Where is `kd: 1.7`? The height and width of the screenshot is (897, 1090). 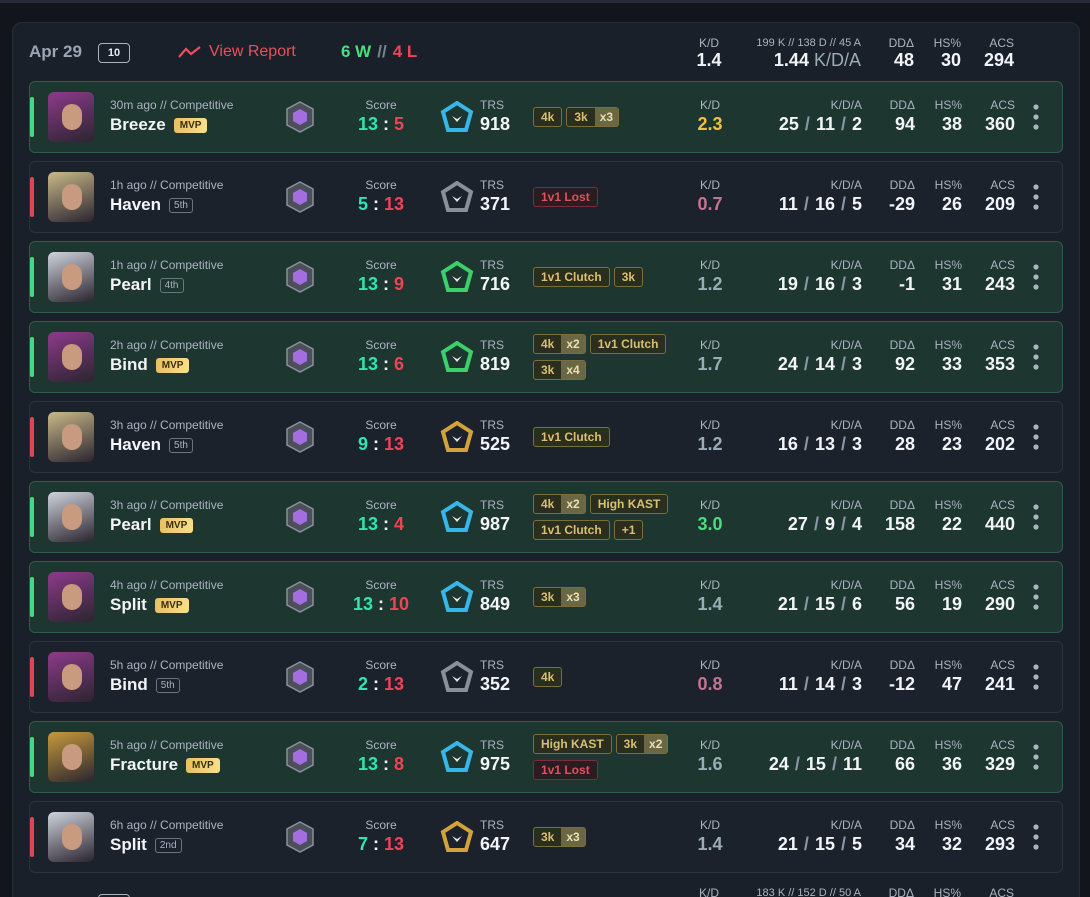
kd: 1.7 is located at coordinates (710, 364).